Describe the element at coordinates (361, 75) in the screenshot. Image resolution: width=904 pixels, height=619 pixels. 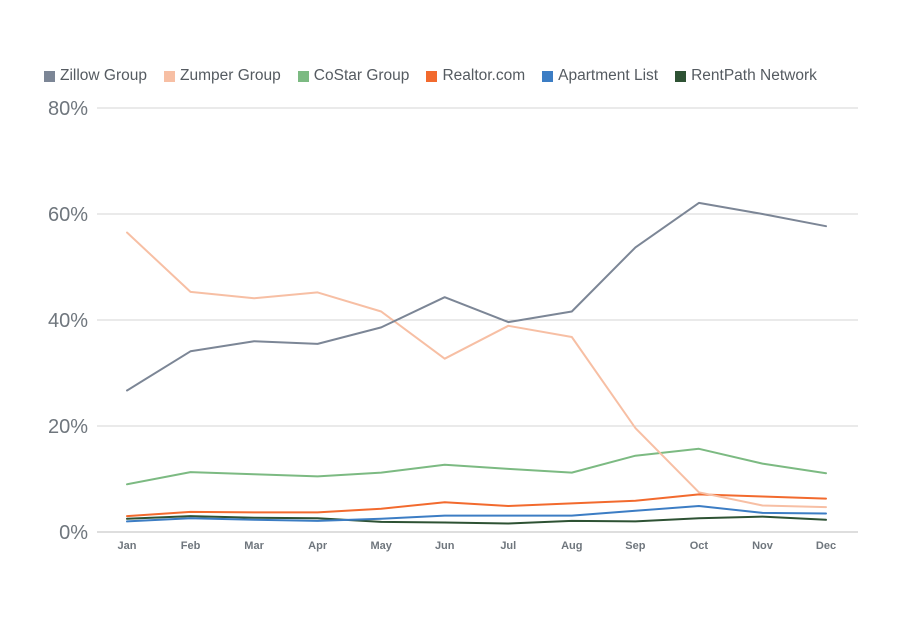
I see `legend-label: CoStar Group` at that location.